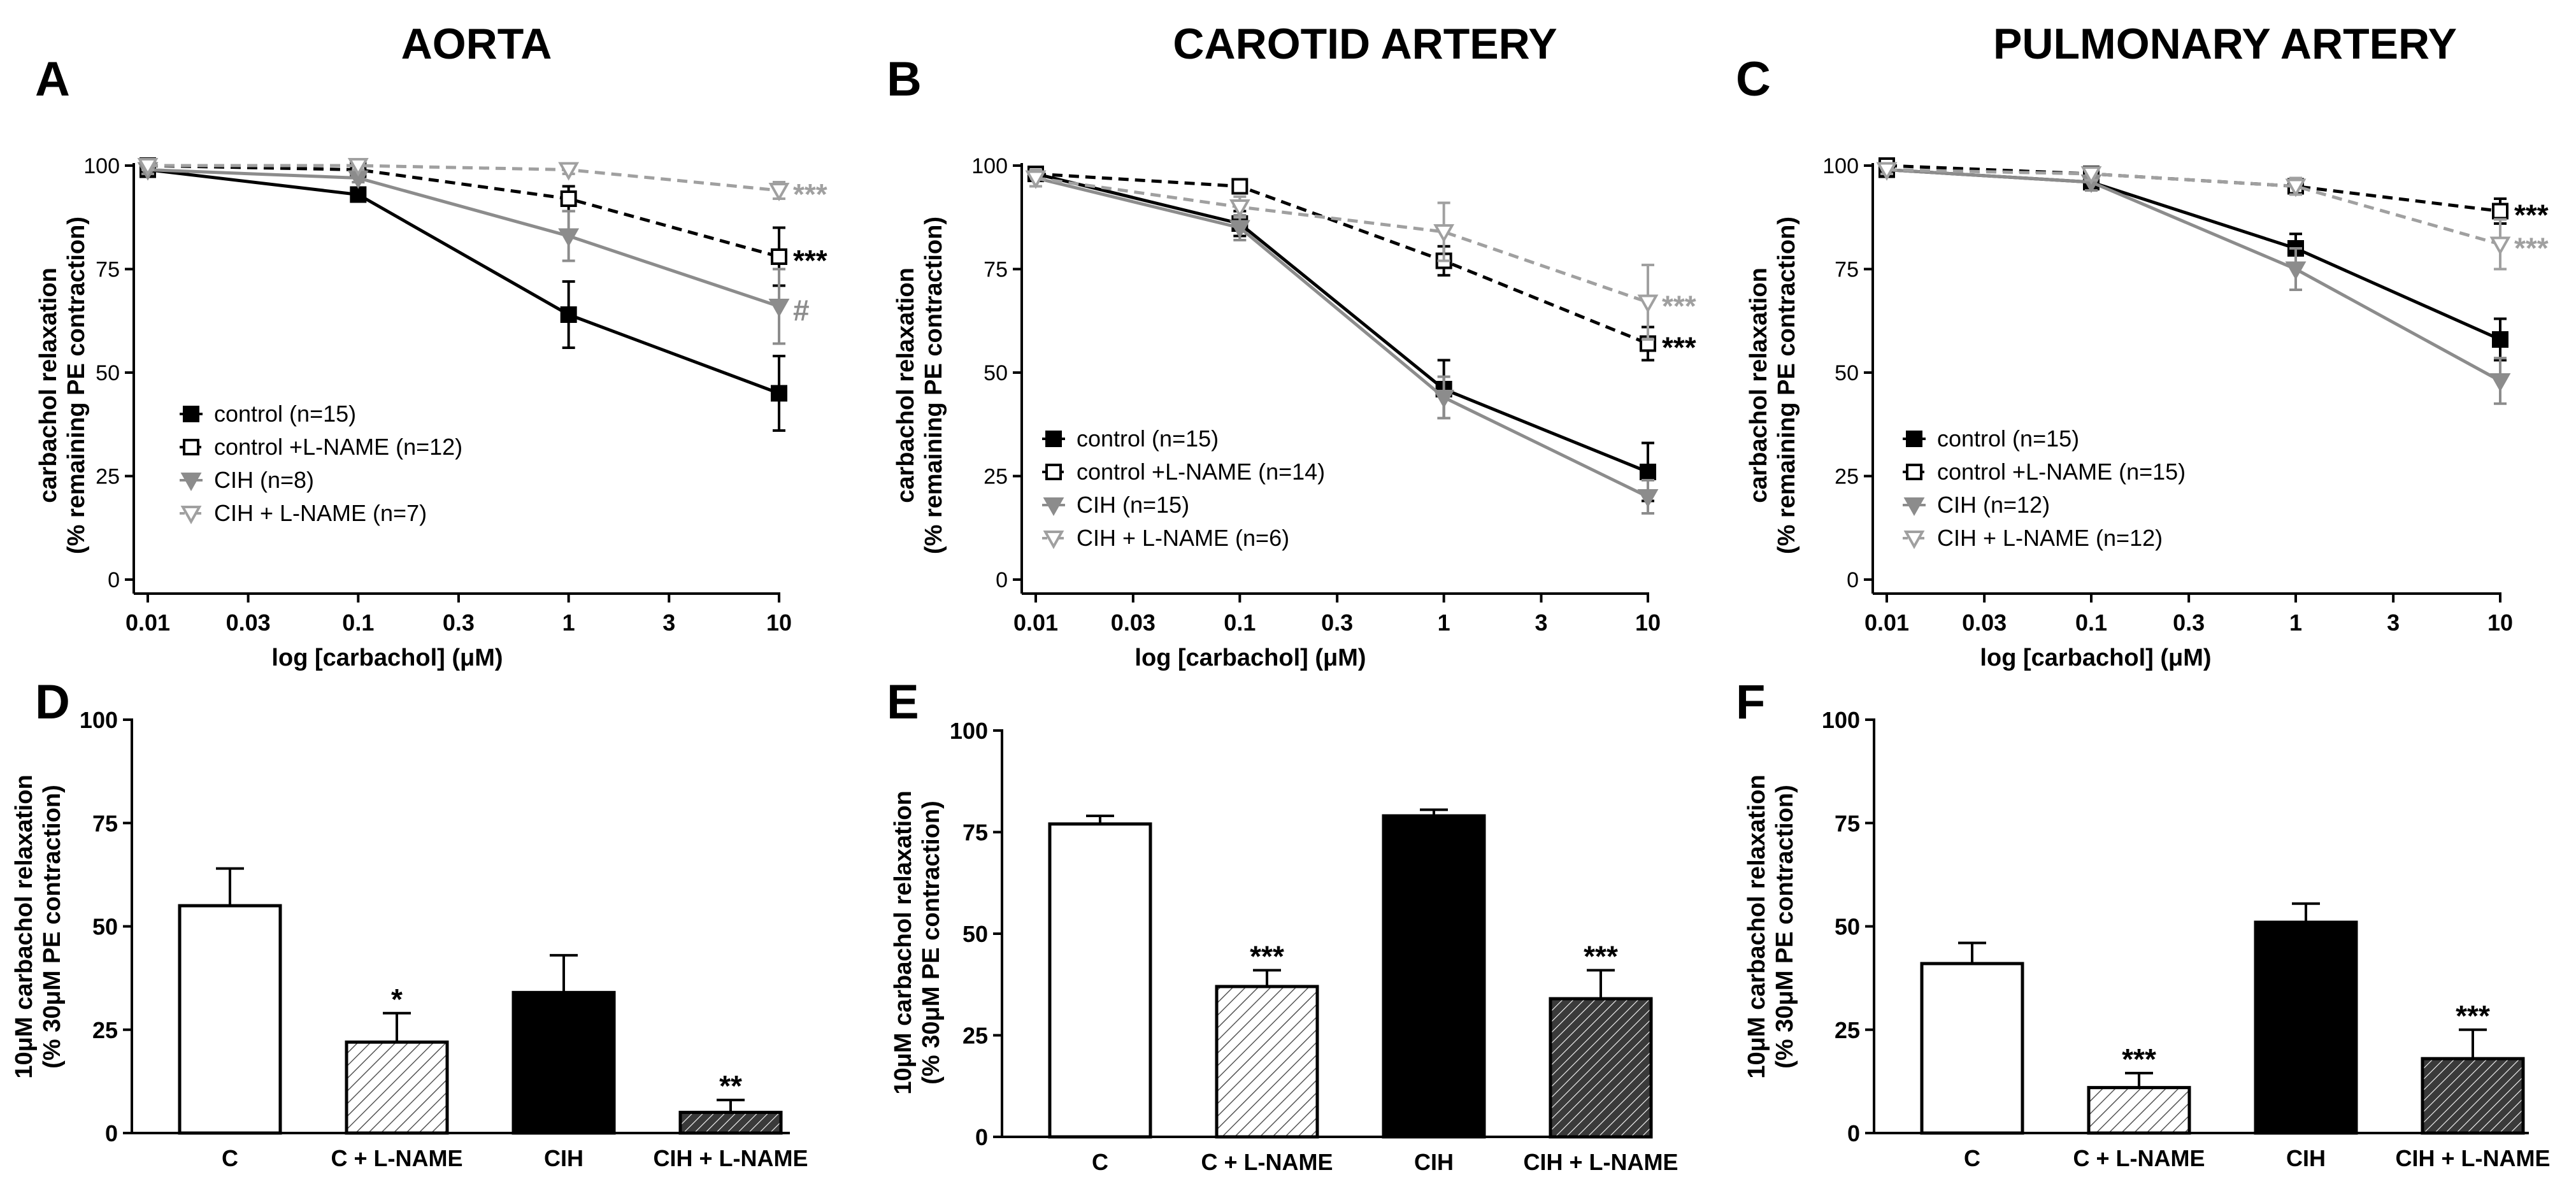 The height and width of the screenshot is (1184, 2576). I want to click on plot-area-d: 0 25 50 75 100 C * C + L-NAME CIH ** CIH + L-NAME, so click(444, 939).